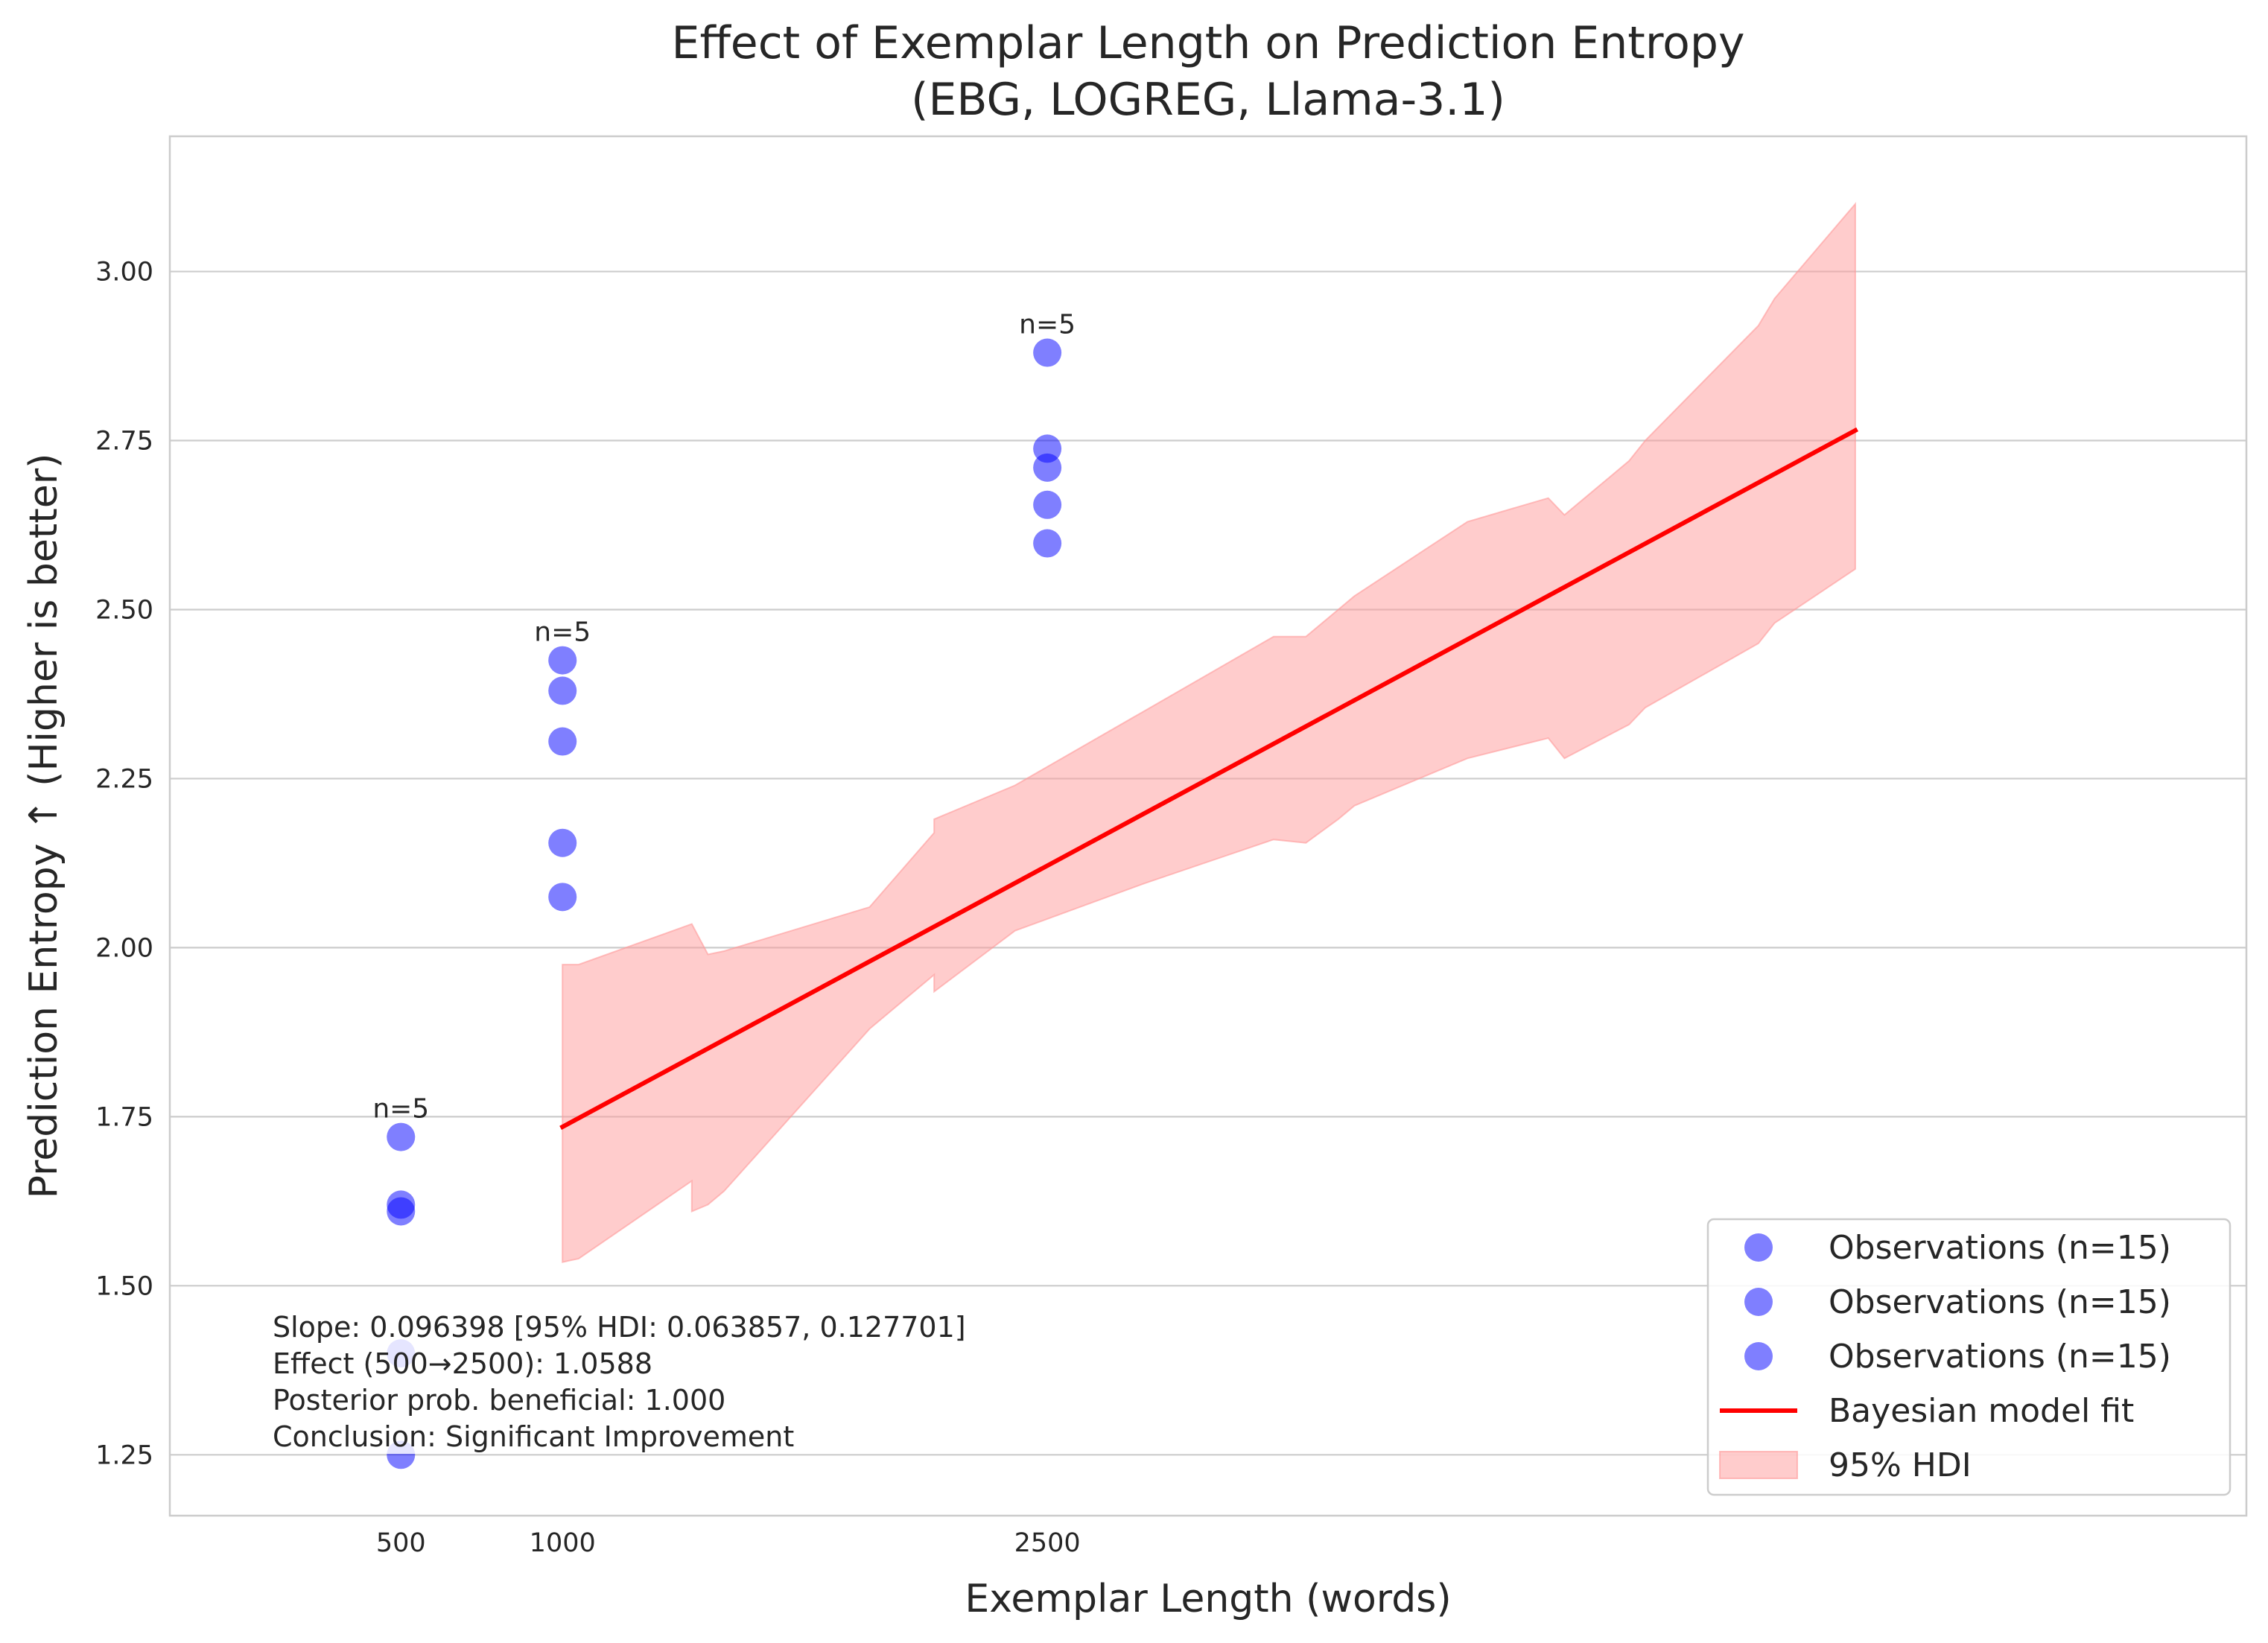 The width and height of the screenshot is (2268, 1643). Describe the element at coordinates (1981, 1411) in the screenshot. I see `legend-label: Bayesian model fit` at that location.